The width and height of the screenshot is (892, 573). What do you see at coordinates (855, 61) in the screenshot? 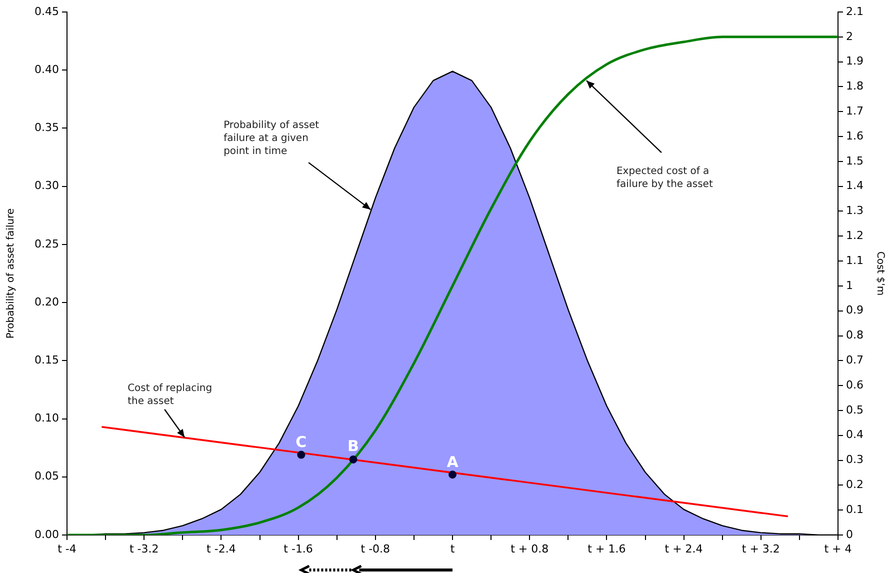
I see `y2-tick-label: 1.9` at bounding box center [855, 61].